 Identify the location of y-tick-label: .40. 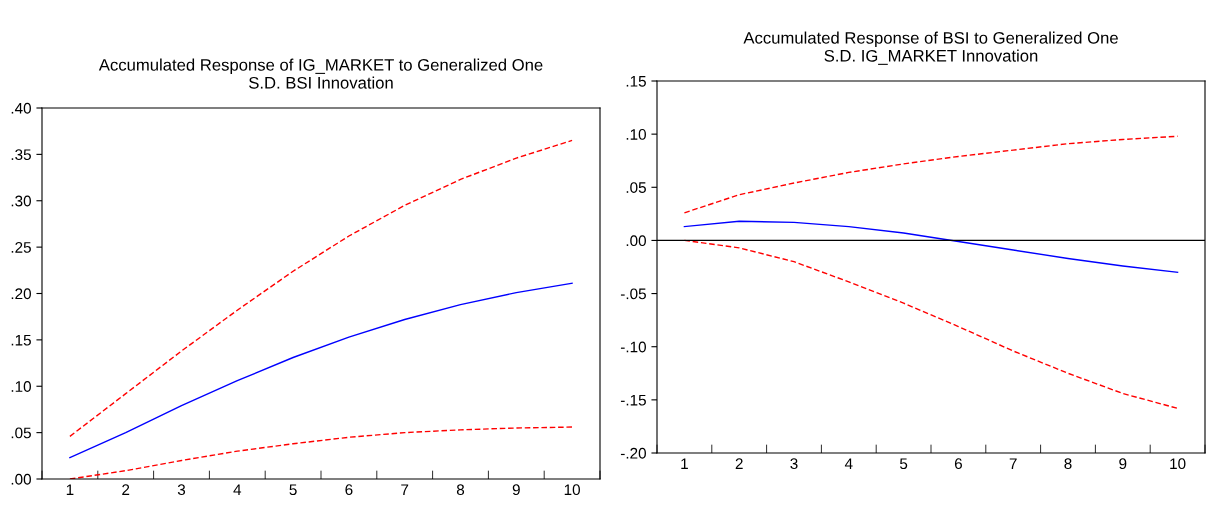
(21, 108).